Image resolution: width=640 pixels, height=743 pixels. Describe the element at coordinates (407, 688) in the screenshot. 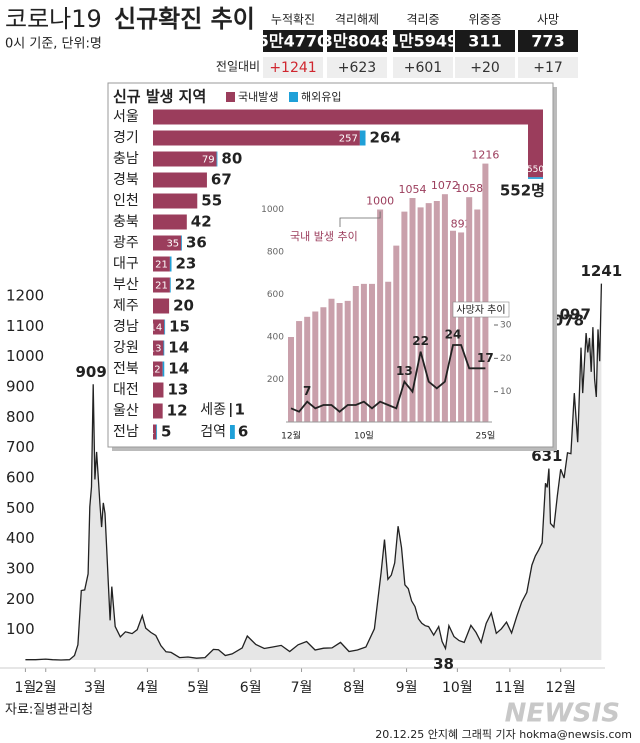

I see `x-tick-label: 9월` at that location.